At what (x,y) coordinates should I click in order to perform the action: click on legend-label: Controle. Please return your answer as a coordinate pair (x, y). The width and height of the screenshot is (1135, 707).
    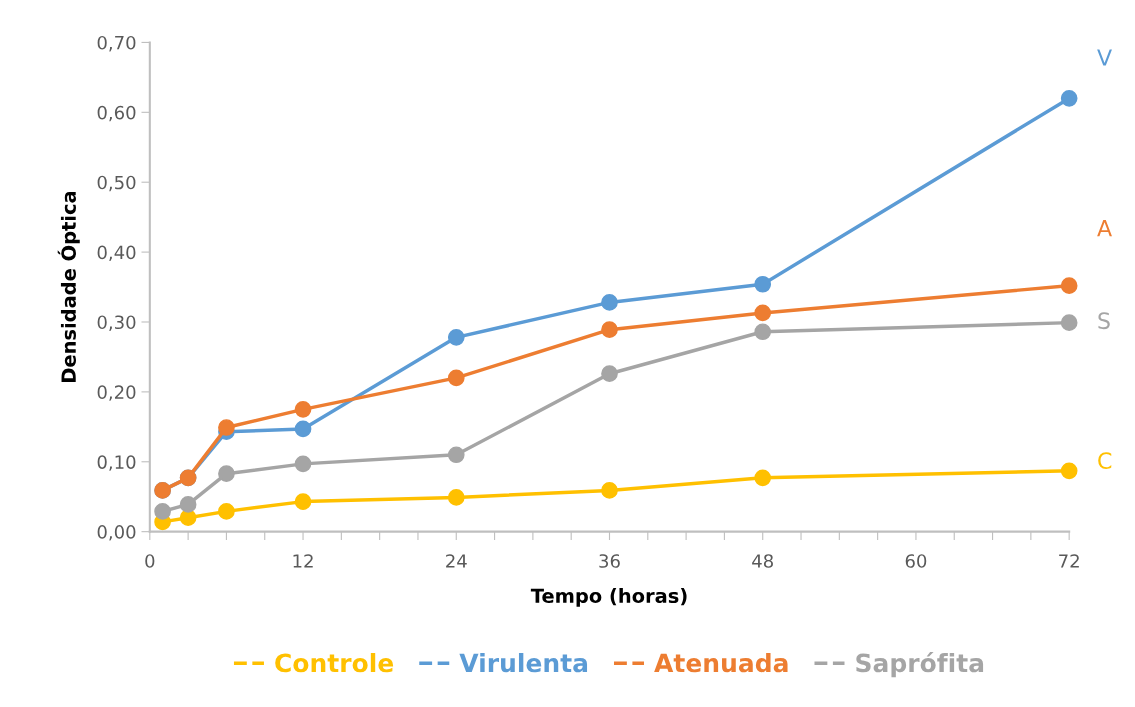
    Looking at the image, I should click on (334, 663).